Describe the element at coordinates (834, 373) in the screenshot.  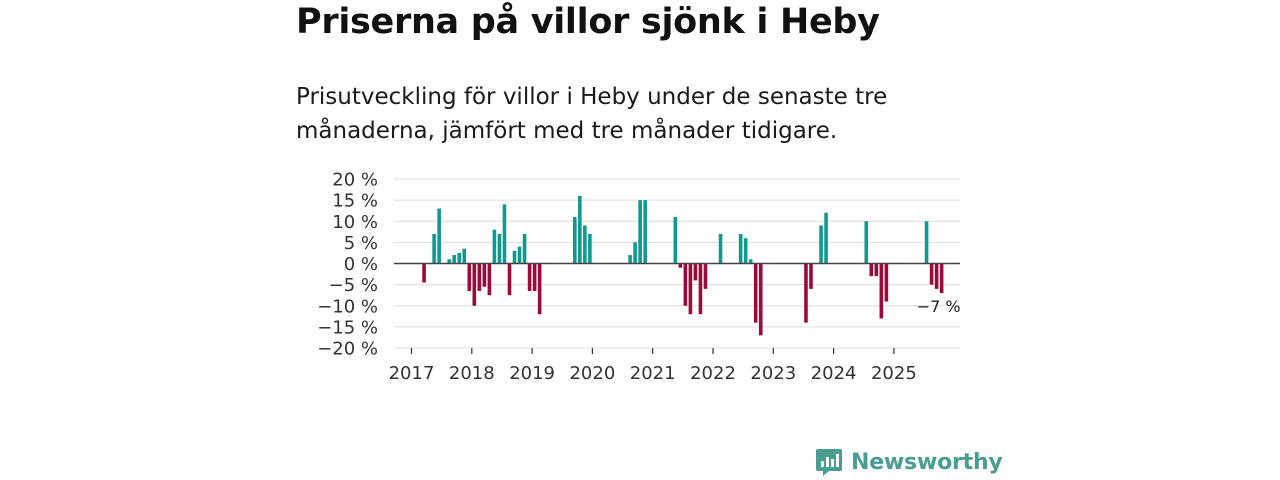
I see `x-tick-label: 2024` at that location.